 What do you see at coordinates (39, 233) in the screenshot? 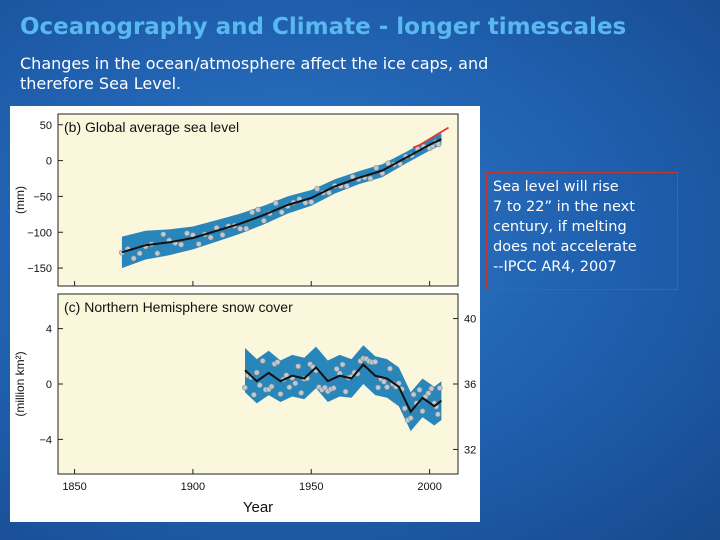
I see `y-tick-label-0-3: −100` at bounding box center [39, 233].